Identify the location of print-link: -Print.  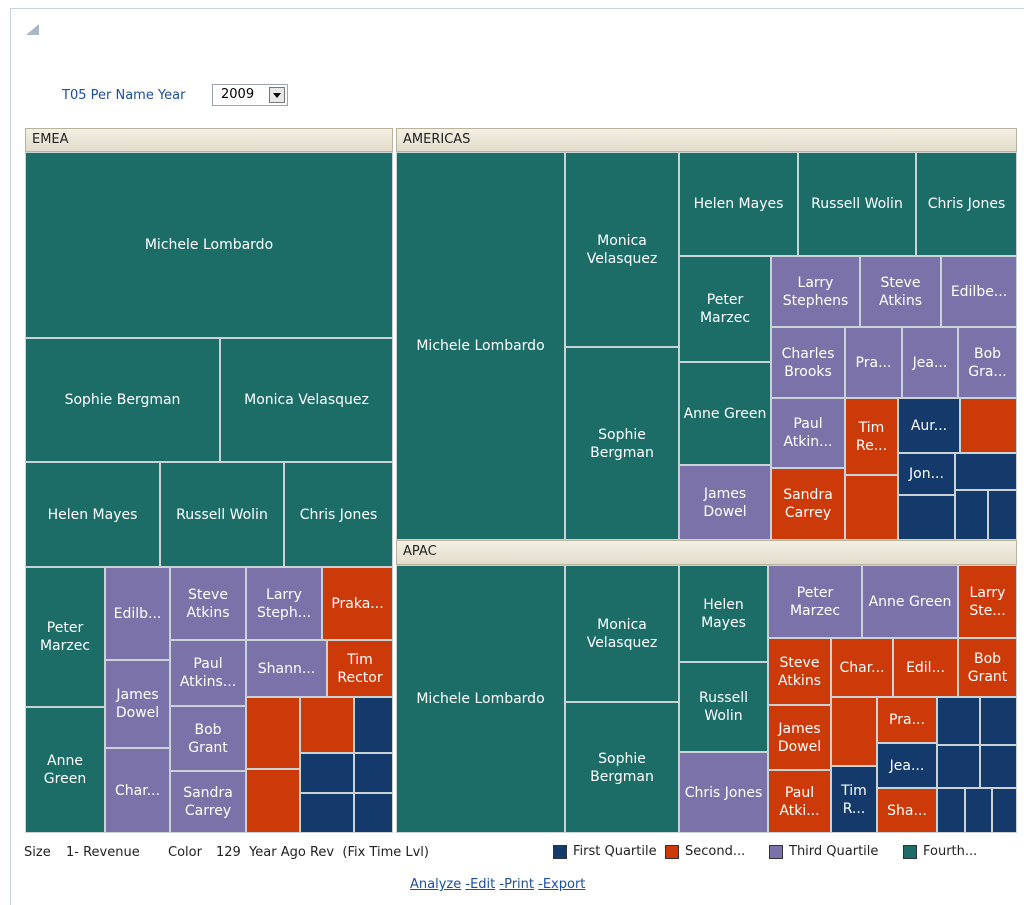
(516, 884).